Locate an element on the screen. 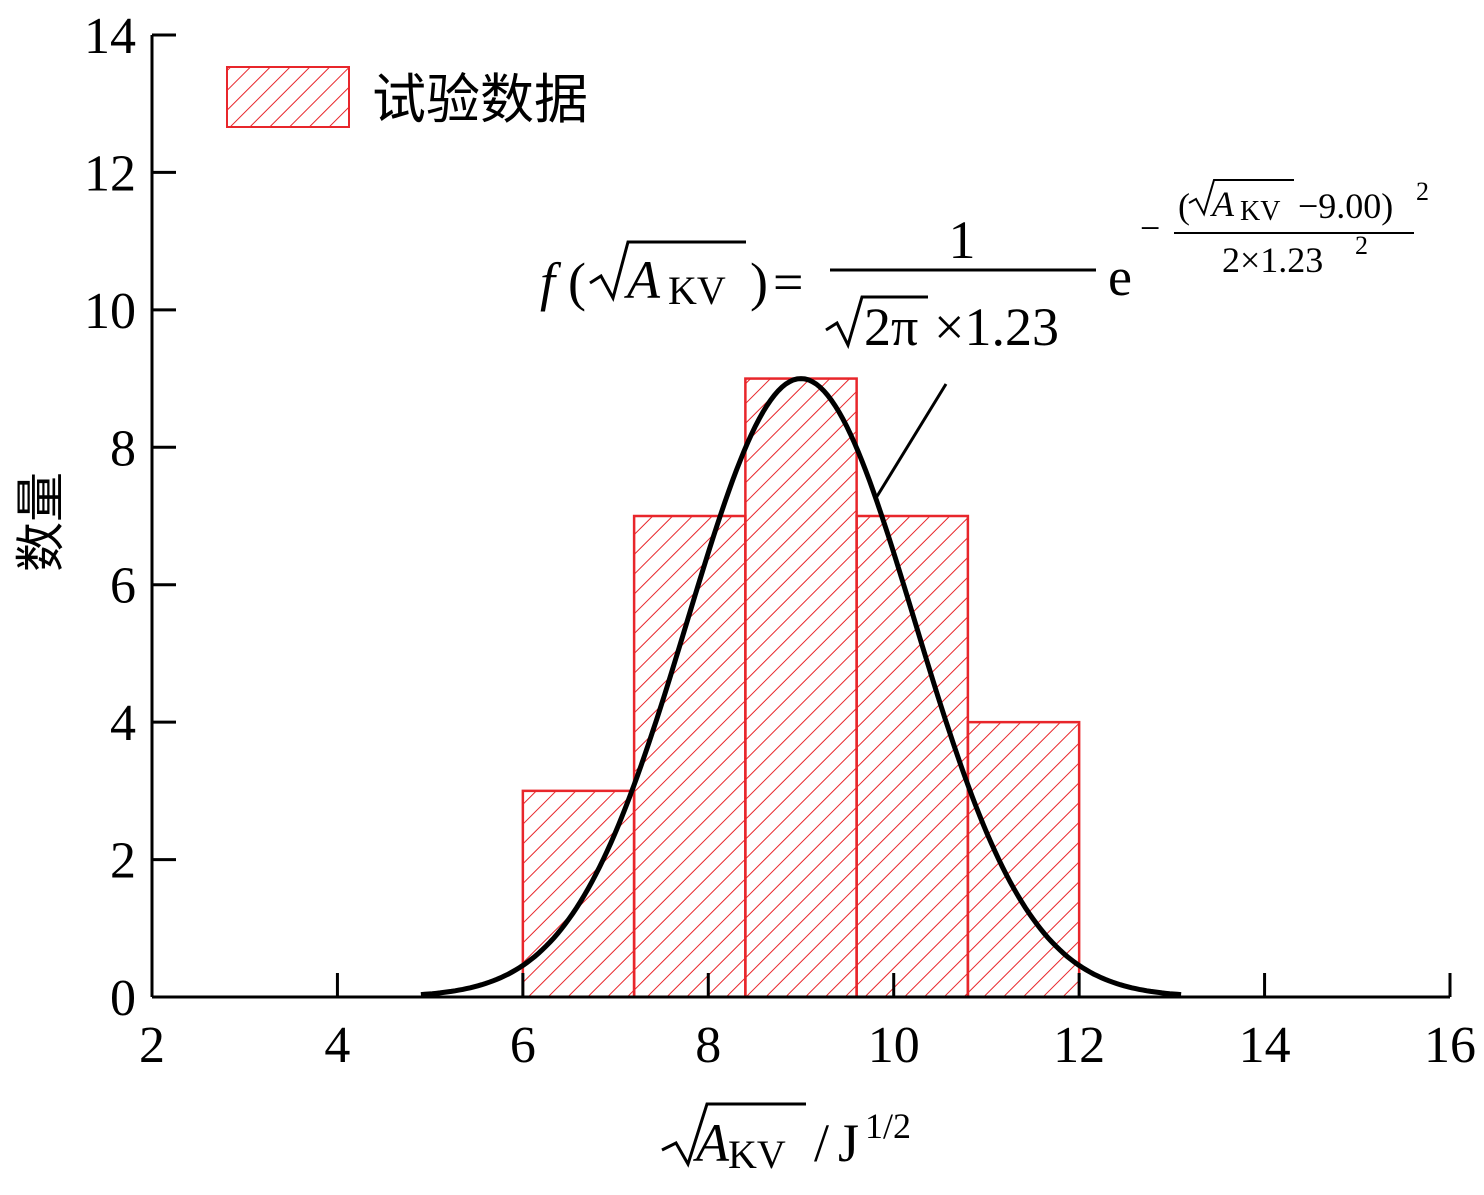  x-tick-label: 2 is located at coordinates (152, 1045).